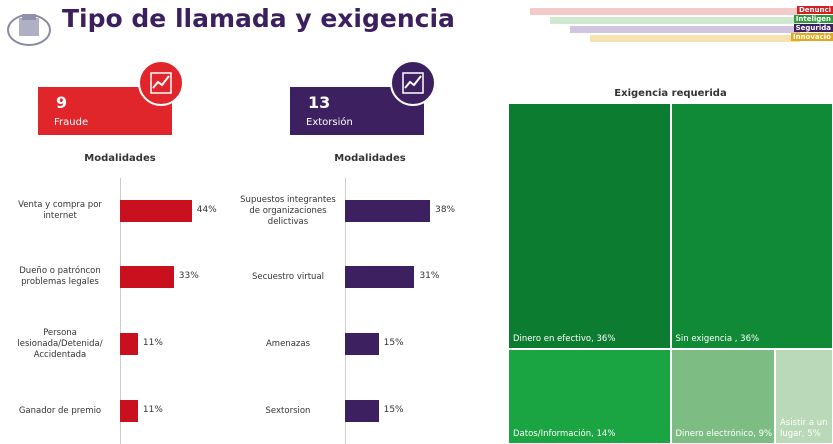 The image size is (833, 444). I want to click on page-title: Tipo de llamada y exigencia, so click(258, 18).